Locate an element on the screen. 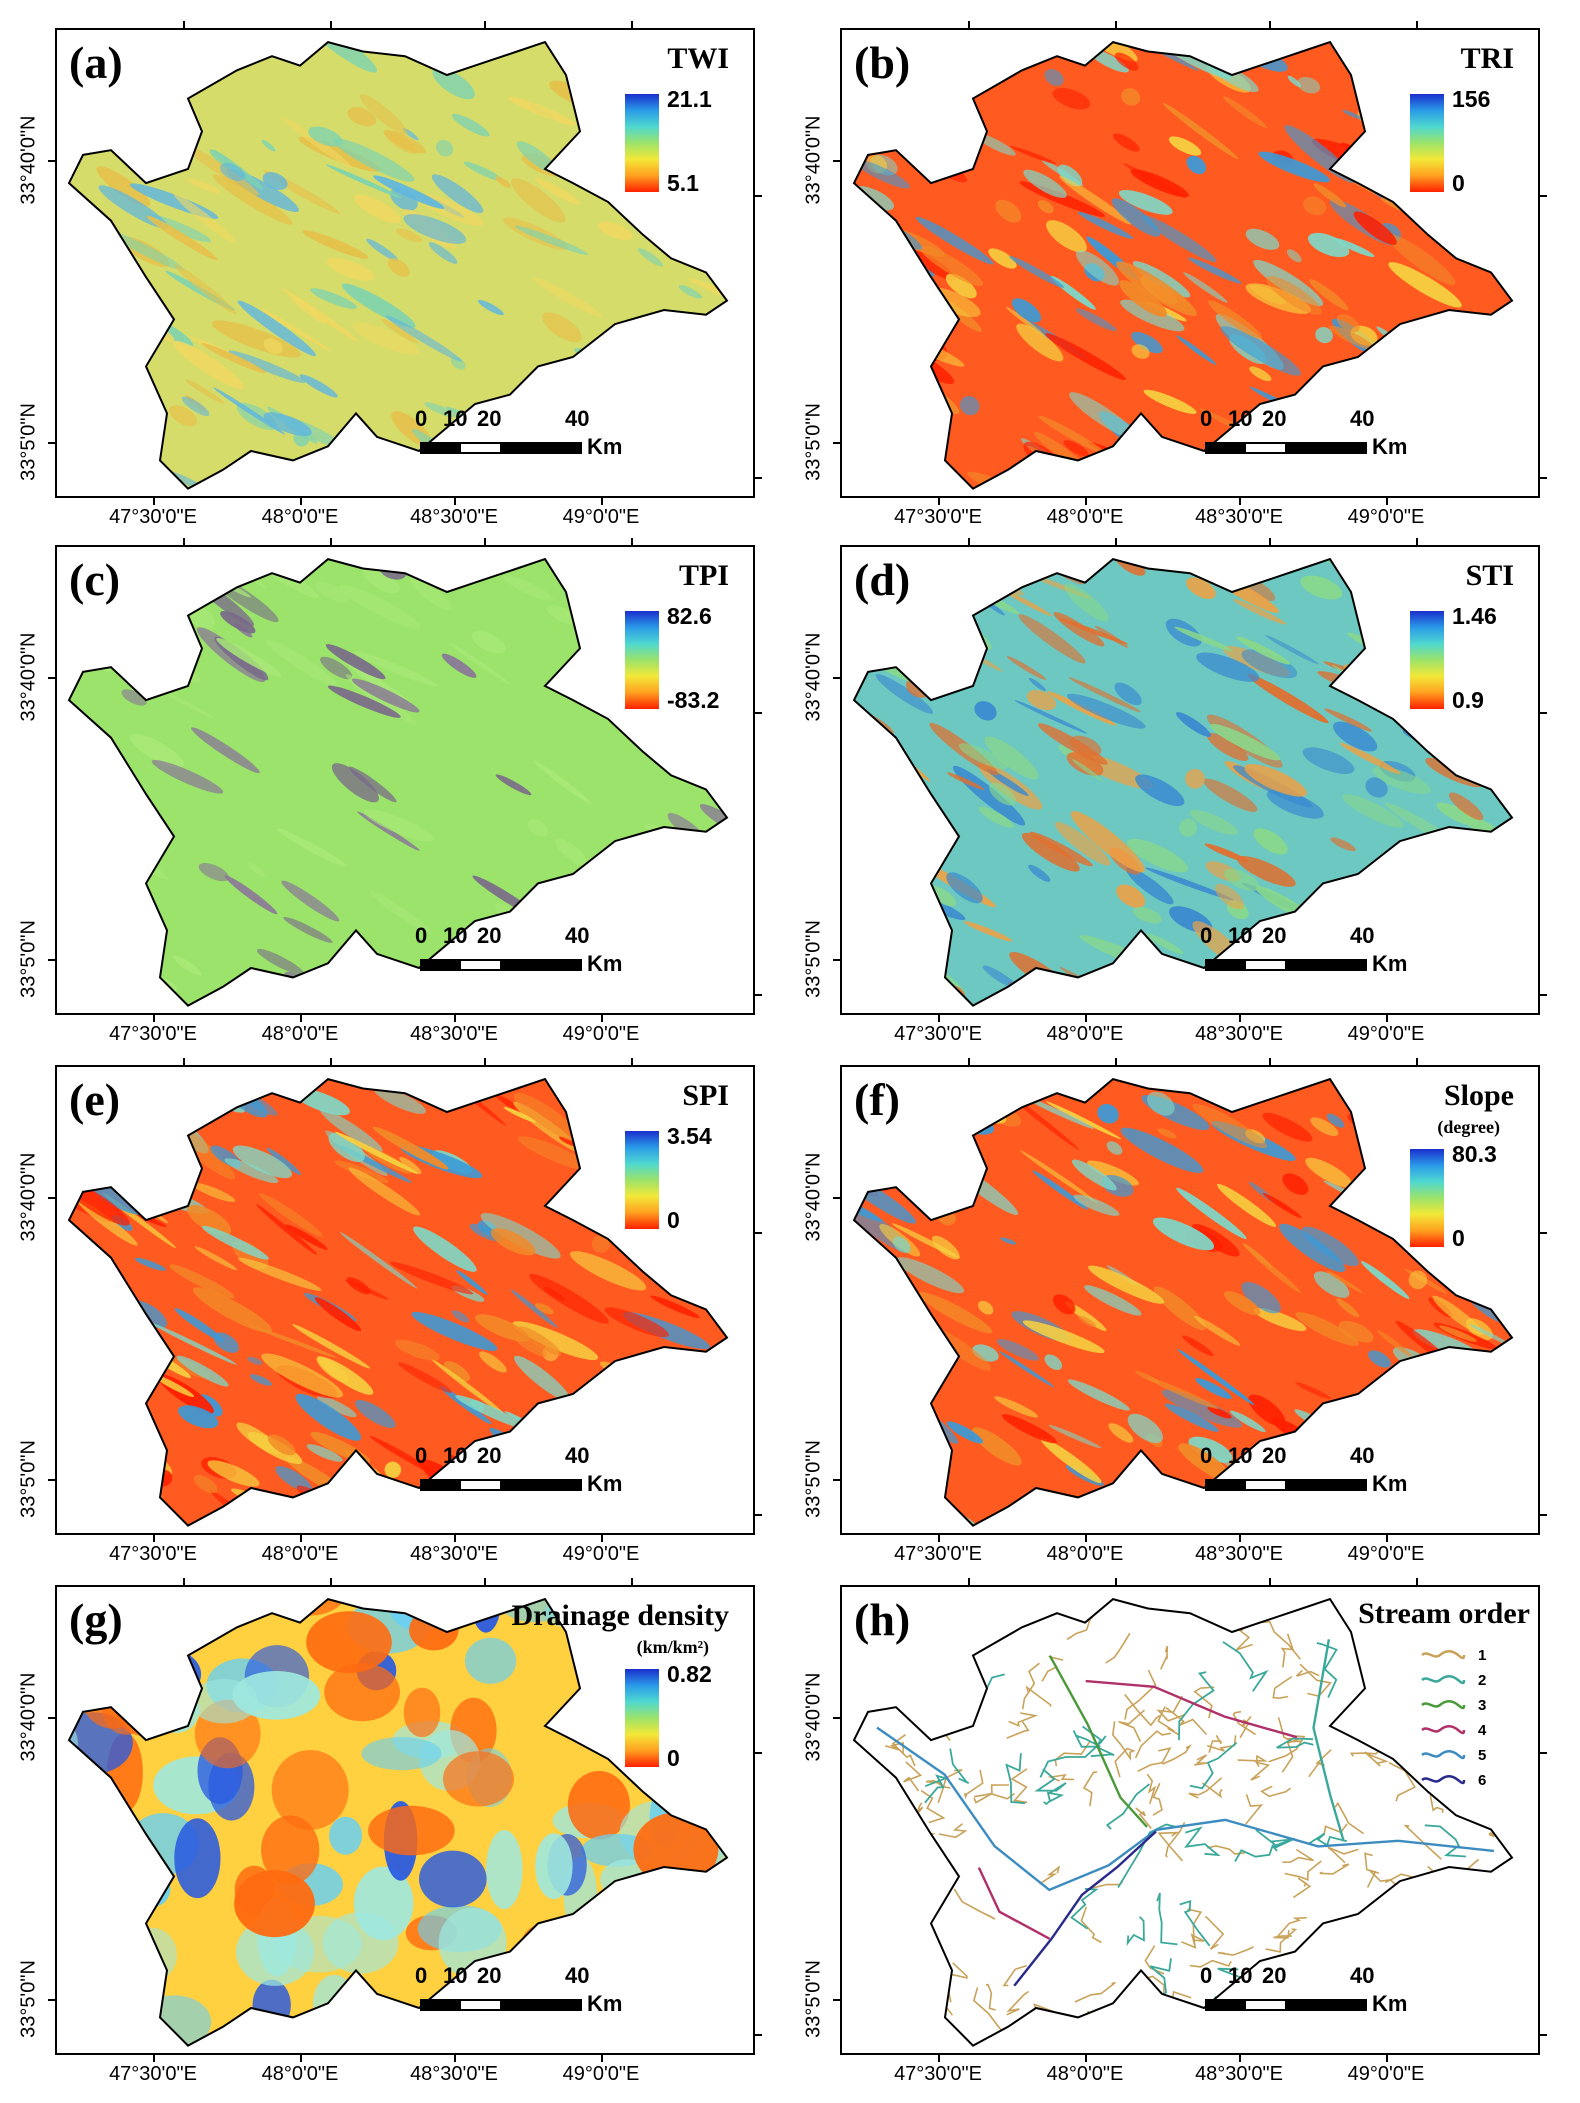 Image resolution: width=1580 pixels, height=2103 pixels. stream-order-value: 6 is located at coordinates (1482, 1780).